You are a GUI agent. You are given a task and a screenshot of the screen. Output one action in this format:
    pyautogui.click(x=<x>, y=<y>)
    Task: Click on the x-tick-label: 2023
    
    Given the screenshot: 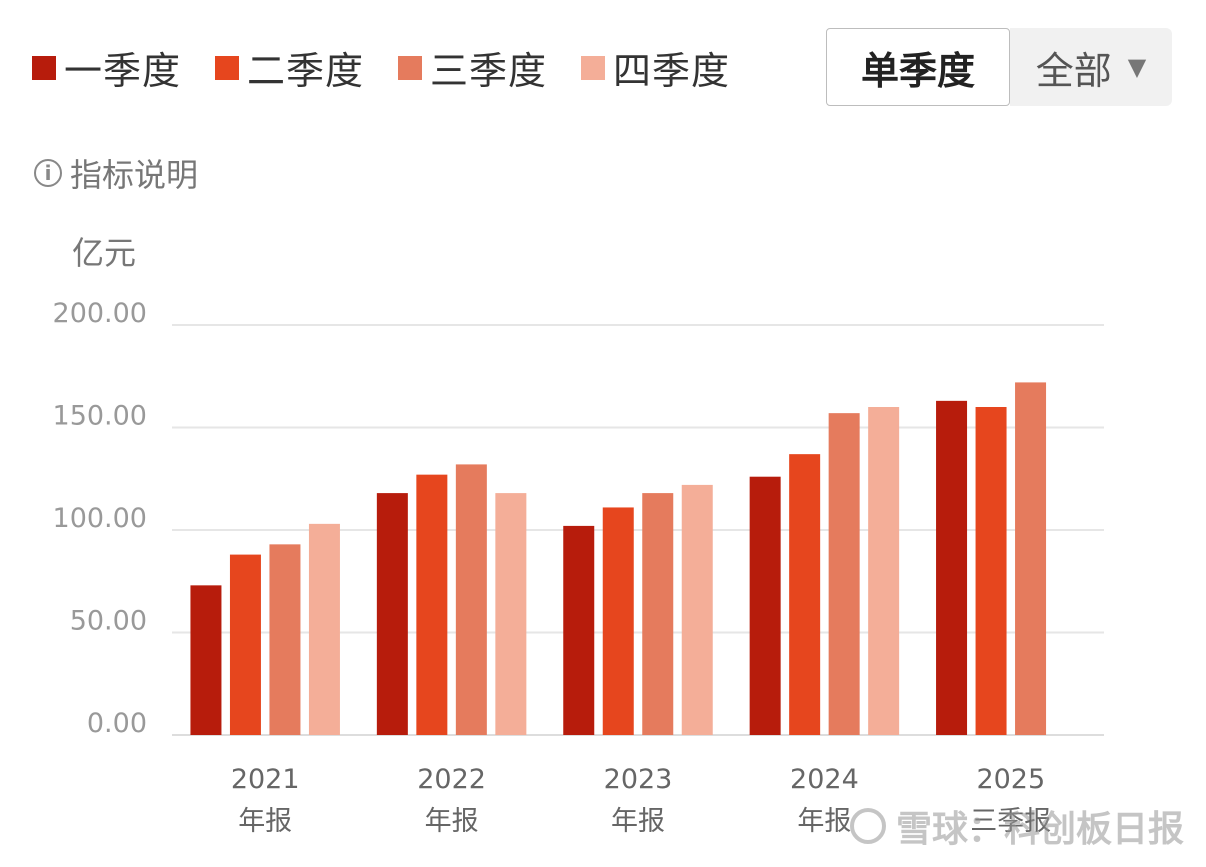 What is the action you would take?
    pyautogui.click(x=638, y=779)
    